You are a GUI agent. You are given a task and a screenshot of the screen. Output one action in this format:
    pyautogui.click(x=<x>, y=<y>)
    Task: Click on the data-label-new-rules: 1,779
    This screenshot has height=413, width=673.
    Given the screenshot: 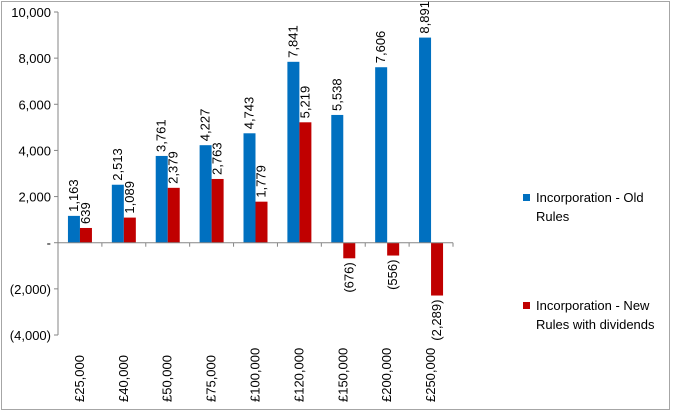 What is the action you would take?
    pyautogui.click(x=261, y=181)
    